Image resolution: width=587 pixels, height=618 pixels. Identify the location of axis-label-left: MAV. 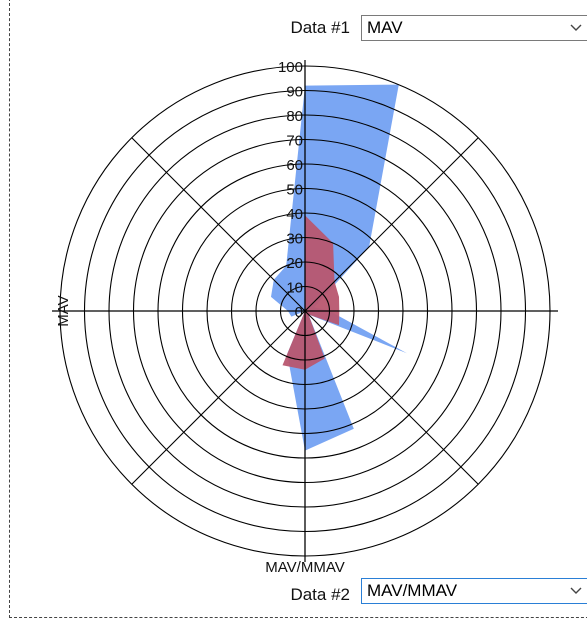
(63, 310).